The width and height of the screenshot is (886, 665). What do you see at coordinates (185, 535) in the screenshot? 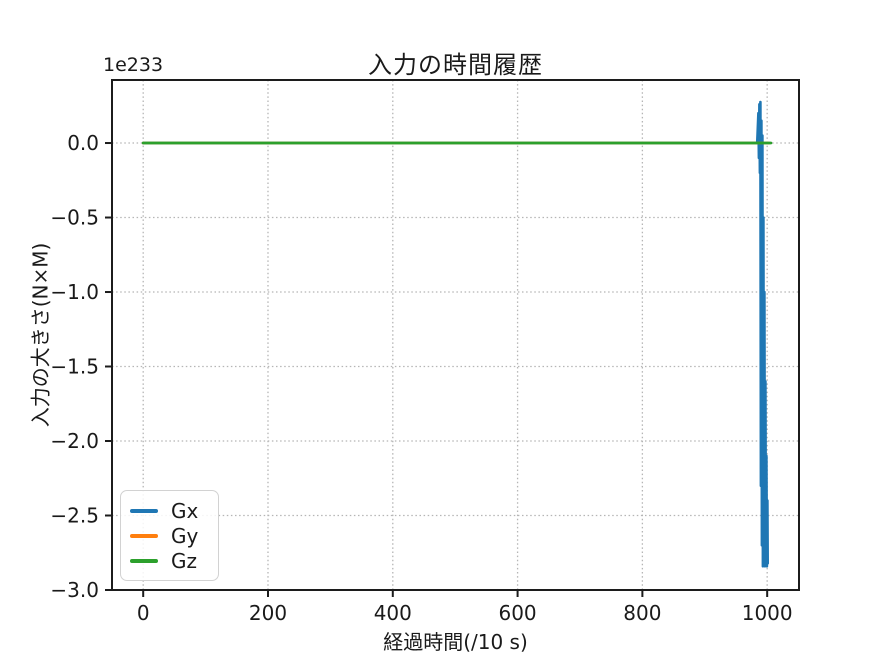
I see `legend-label-gy: Gy` at bounding box center [185, 535].